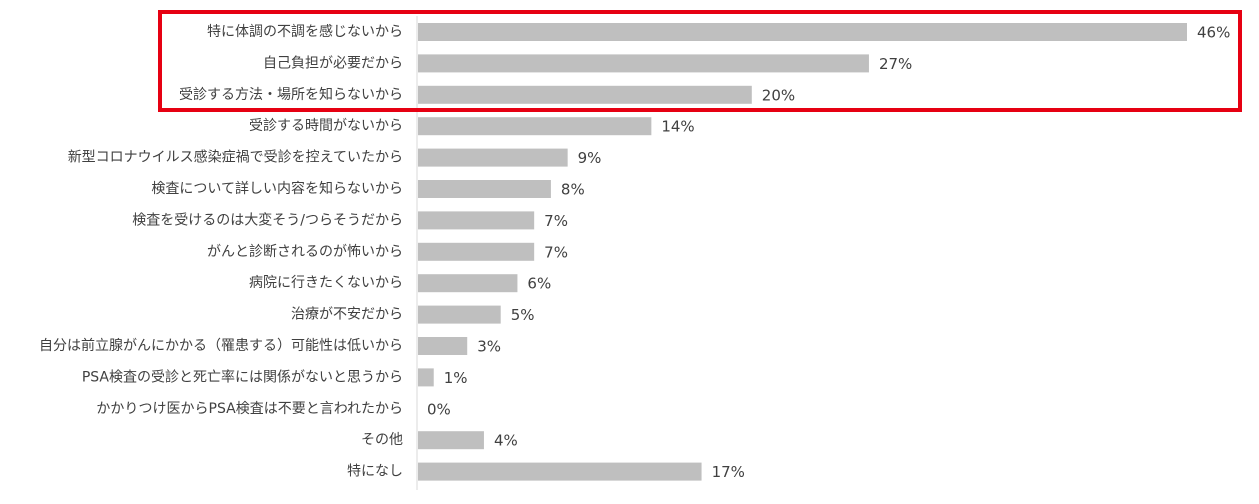  Describe the element at coordinates (326, 283) in the screenshot. I see `category-label: 病院に行きたくないから` at that location.